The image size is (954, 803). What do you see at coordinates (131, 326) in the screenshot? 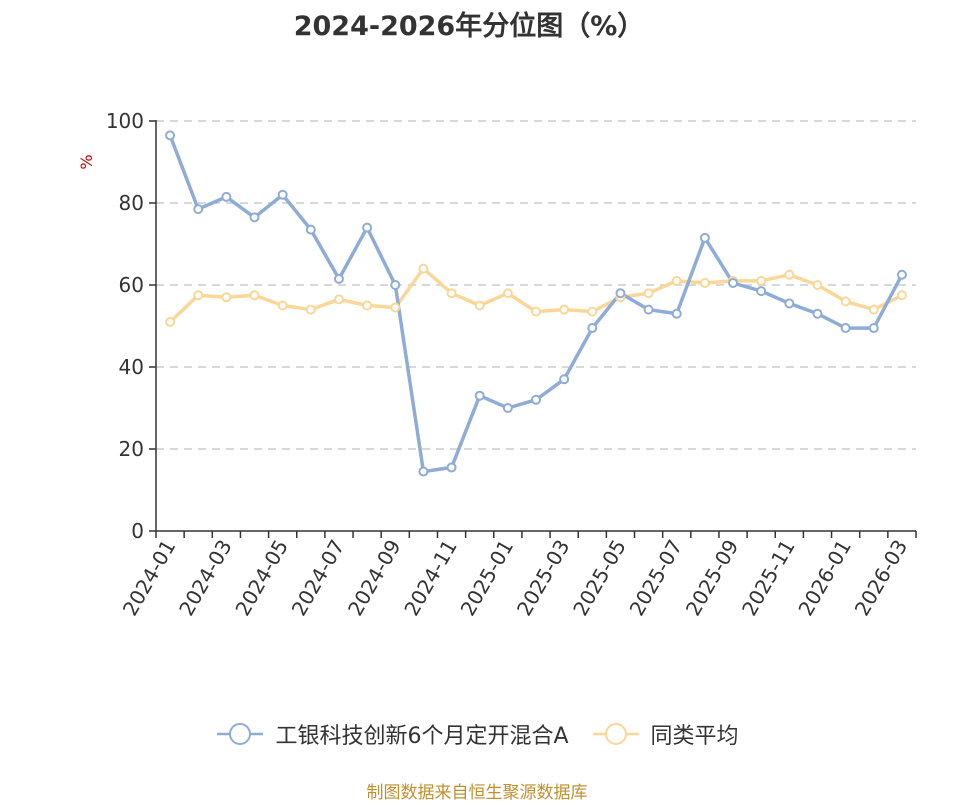
I see `y-axis-ticks: 0 20 40 60 80 100` at bounding box center [131, 326].